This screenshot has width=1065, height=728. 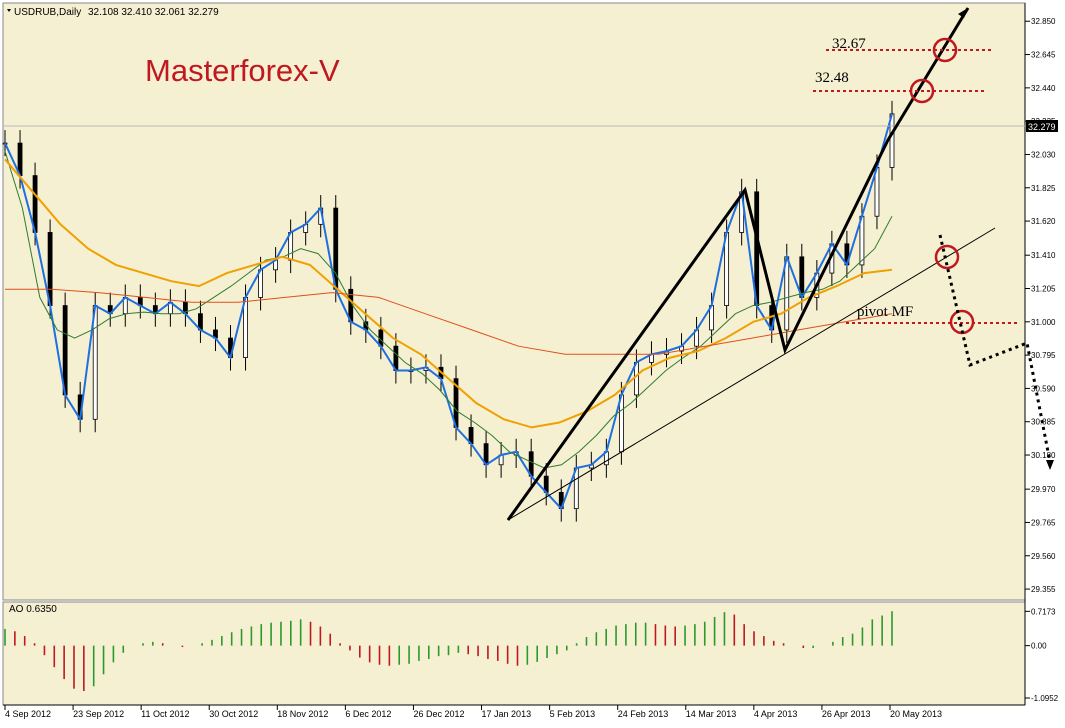 I want to click on x-tick-label: 14 Mar 2013, so click(x=711, y=714).